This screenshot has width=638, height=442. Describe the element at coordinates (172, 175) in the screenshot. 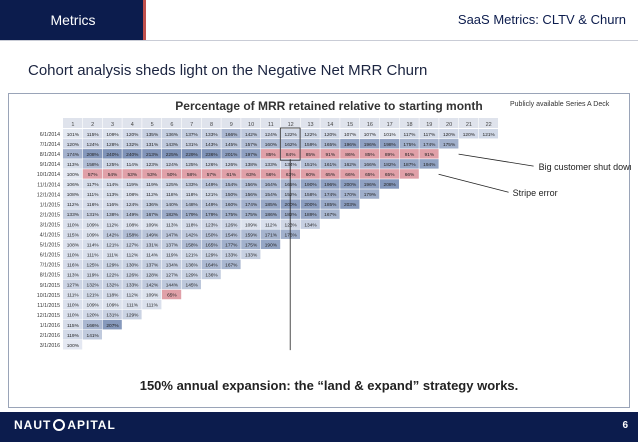

I see `heatmap-cell-value: 50%` at that location.